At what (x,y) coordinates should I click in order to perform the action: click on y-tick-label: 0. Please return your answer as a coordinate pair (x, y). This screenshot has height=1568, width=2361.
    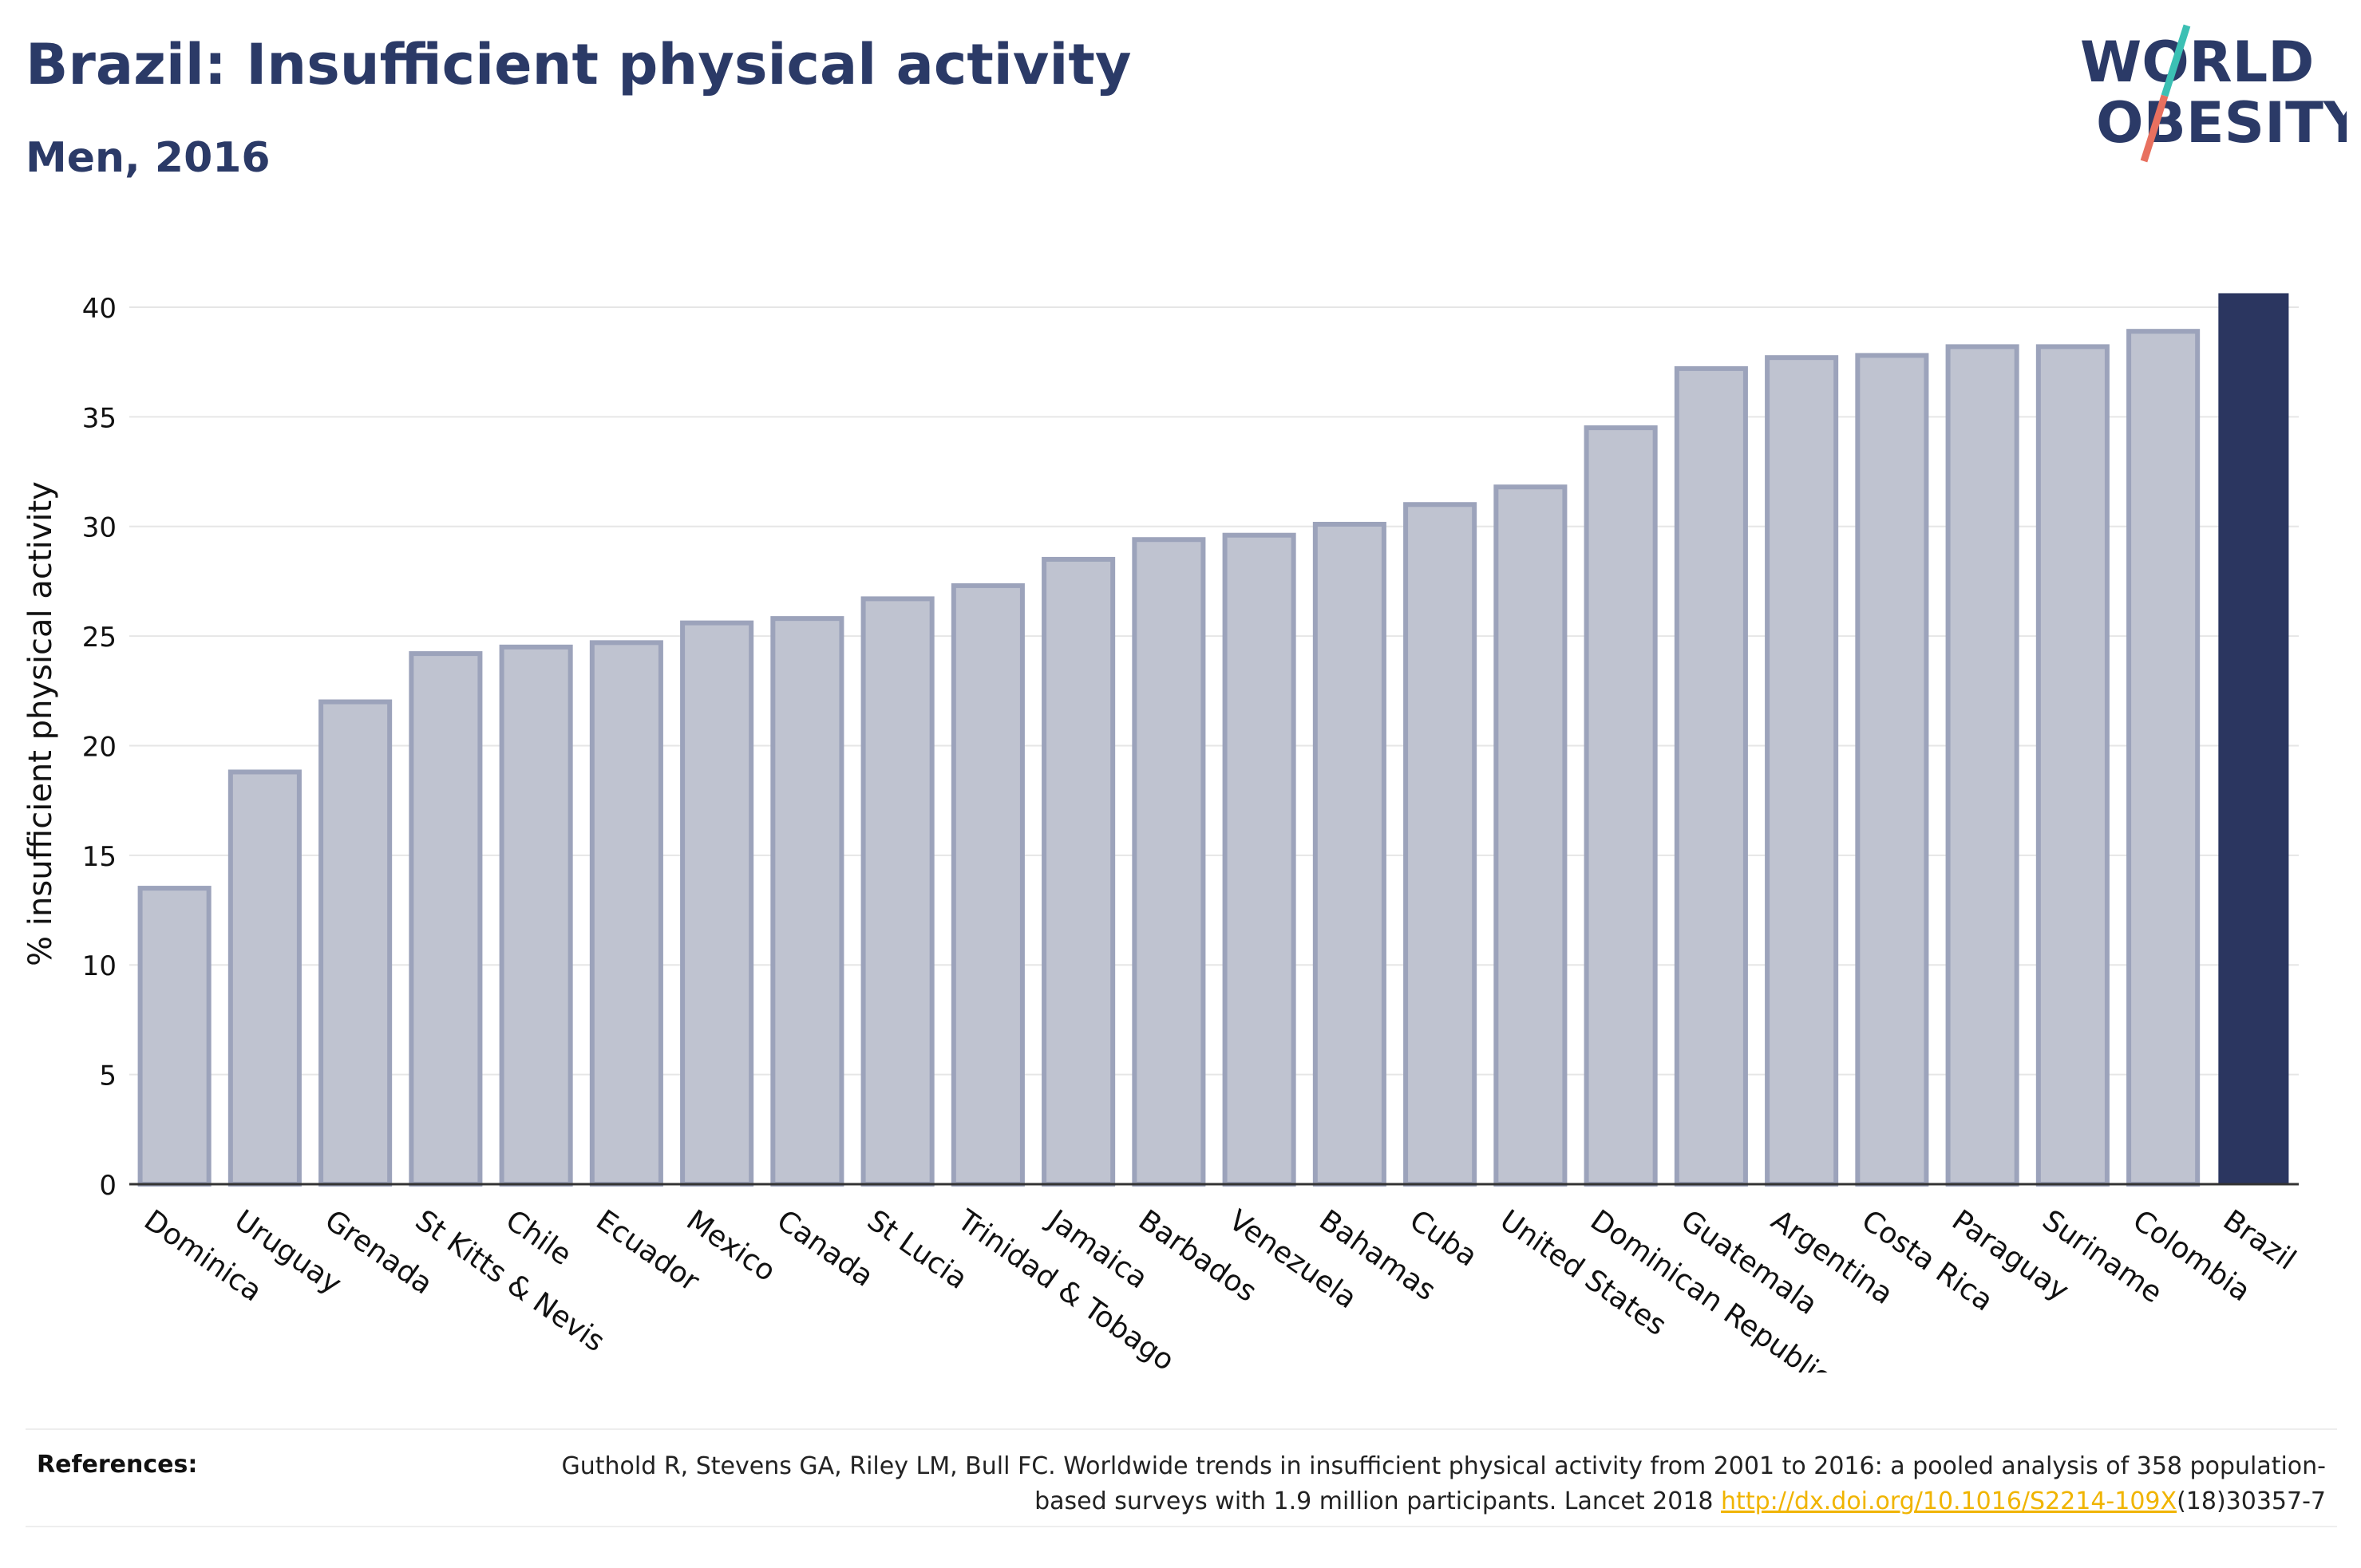
    Looking at the image, I should click on (108, 1186).